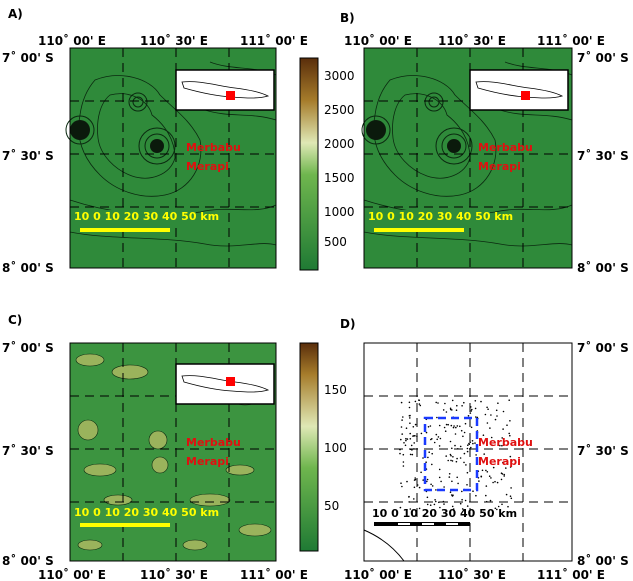 Image resolution: width=633 pixels, height=581 pixels. What do you see at coordinates (274, 40) in the screenshot?
I see `panel-a-top-tick-3: 111˚ 00' E` at bounding box center [274, 40].